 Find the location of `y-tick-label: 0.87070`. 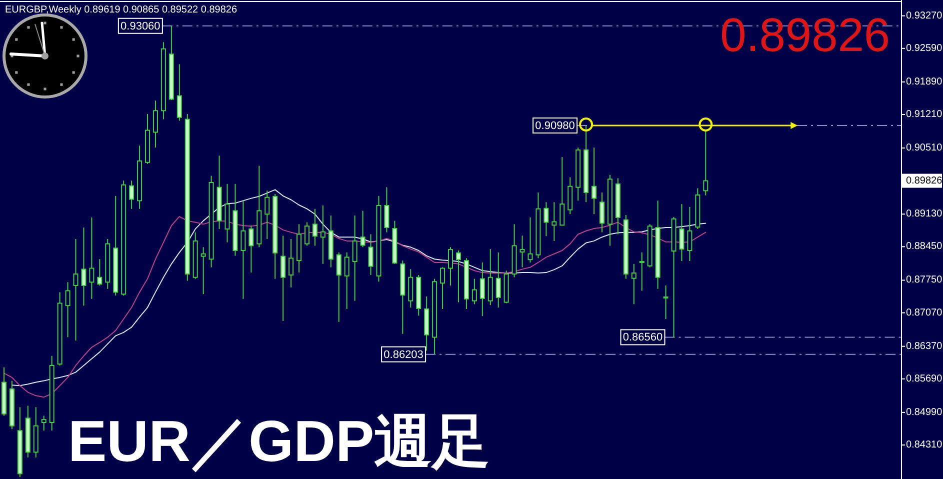

y-tick-label: 0.87070 is located at coordinates (924, 312).